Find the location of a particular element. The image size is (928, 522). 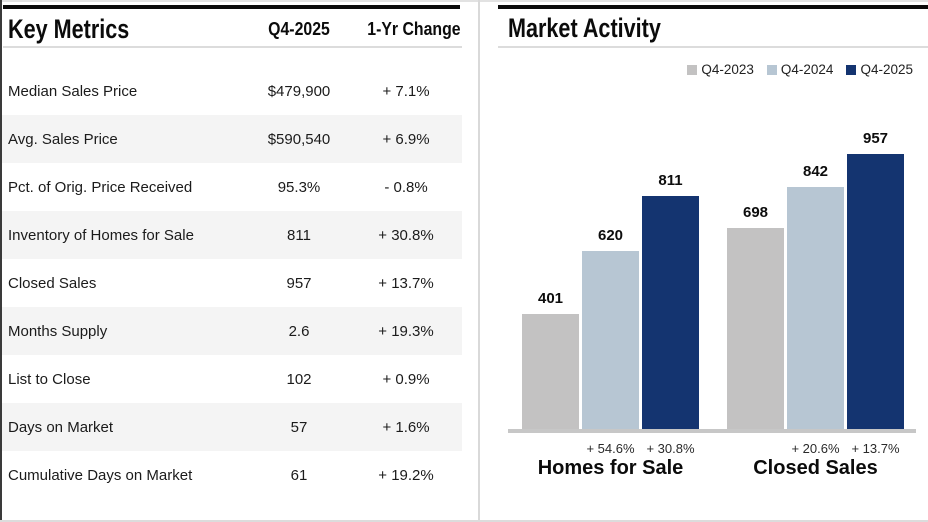

row-value: 957 is located at coordinates (299, 283).